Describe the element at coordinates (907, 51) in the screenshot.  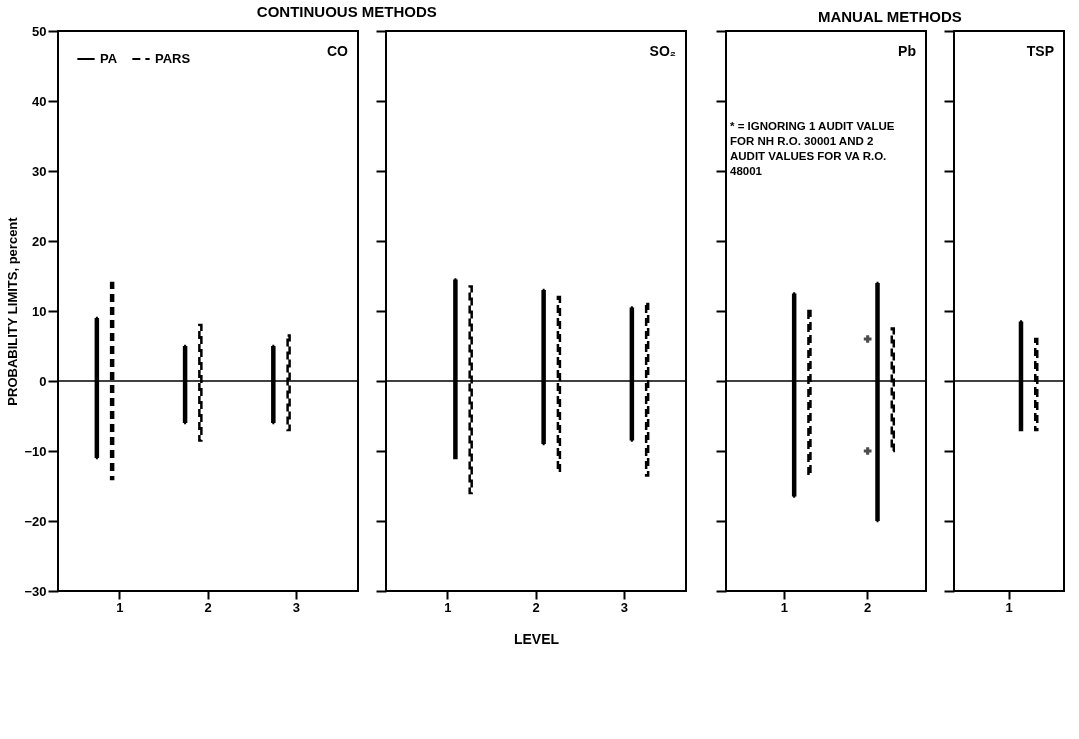
I see `annotation: Pb` at that location.